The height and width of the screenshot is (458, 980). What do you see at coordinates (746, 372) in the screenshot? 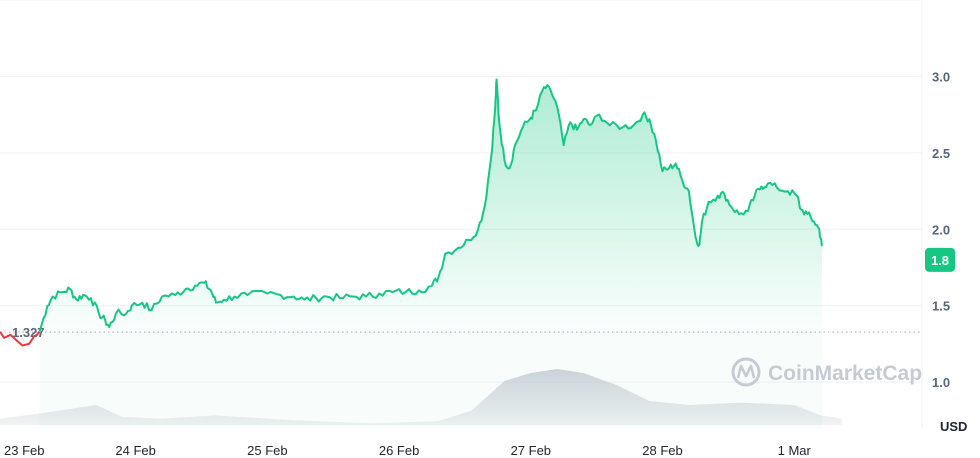
I see `coinmarketcap-logo-icon` at bounding box center [746, 372].